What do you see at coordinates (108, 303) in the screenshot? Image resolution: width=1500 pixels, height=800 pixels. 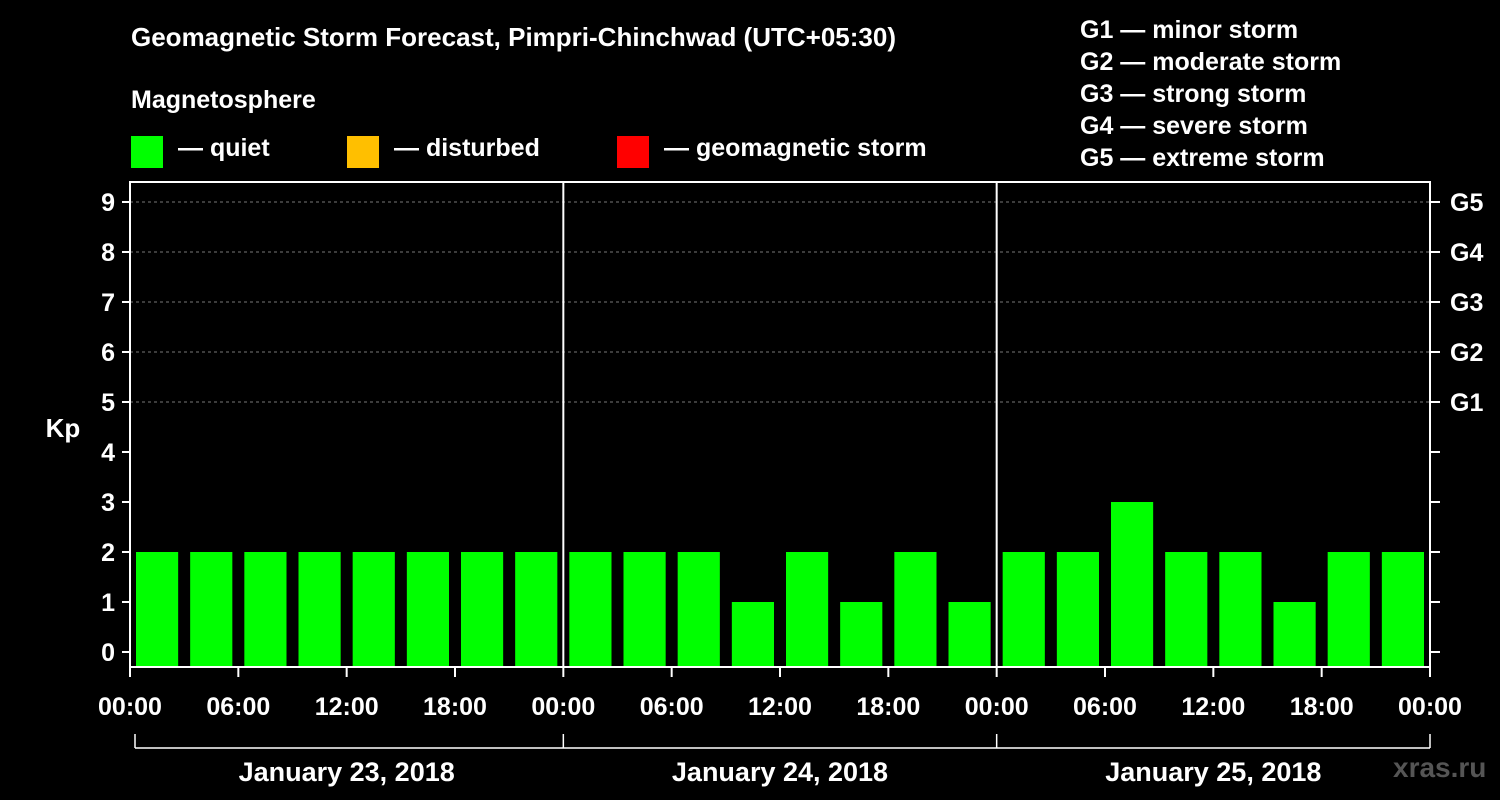 I see `y-tick-label: 7` at bounding box center [108, 303].